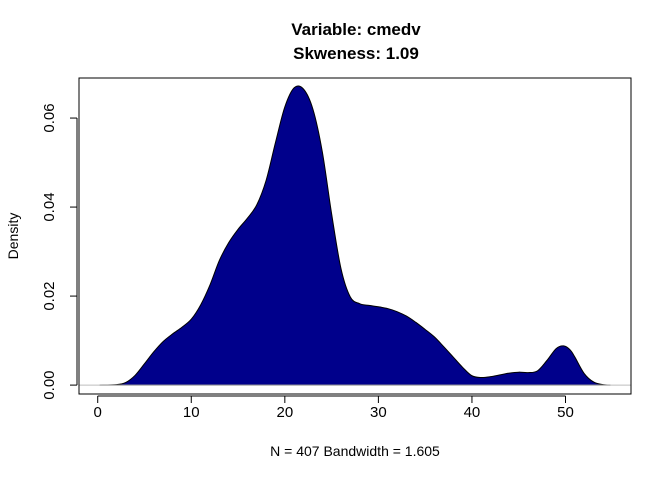 The height and width of the screenshot is (480, 672). What do you see at coordinates (49, 384) in the screenshot?
I see `y-tick-label: 0.00` at bounding box center [49, 384].